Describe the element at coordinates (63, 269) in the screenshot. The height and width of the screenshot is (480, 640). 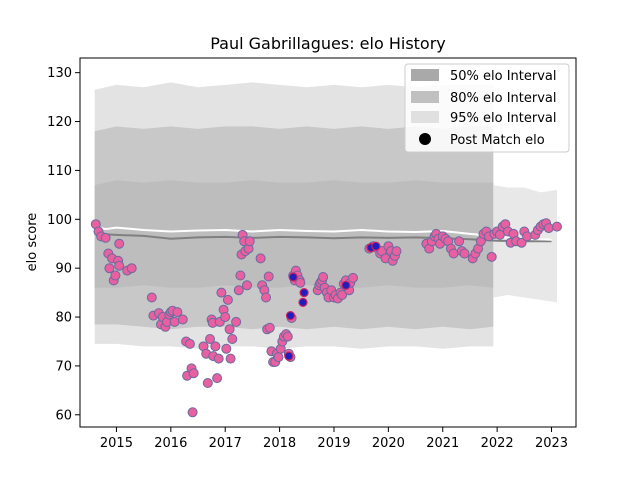
I see `y-tick-label-90: 90` at that location.